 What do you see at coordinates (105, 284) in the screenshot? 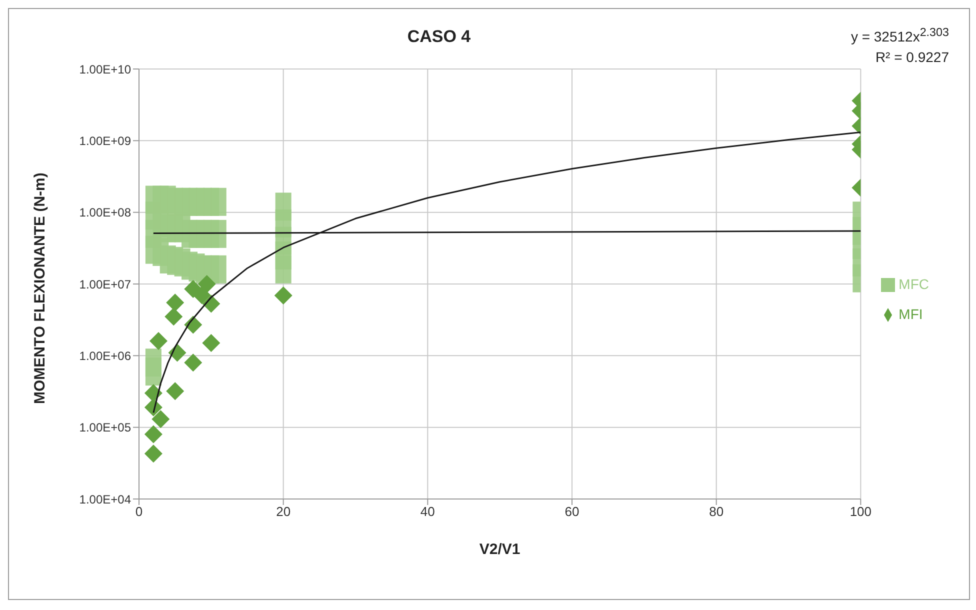
I see `y-tick-label: 1.00E+07` at bounding box center [105, 284].